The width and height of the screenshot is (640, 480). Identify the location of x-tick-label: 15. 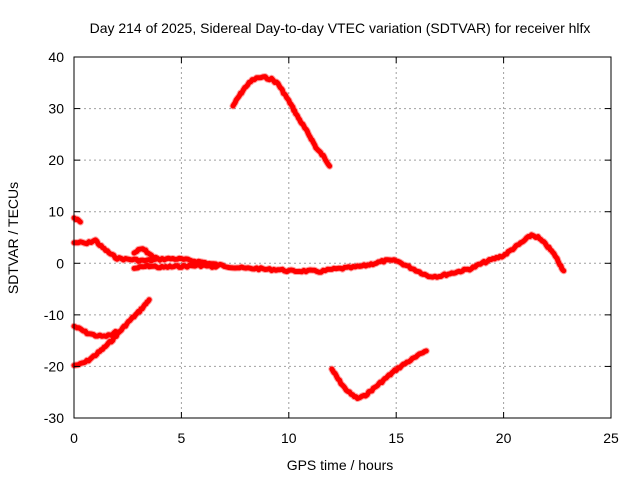
(396, 438).